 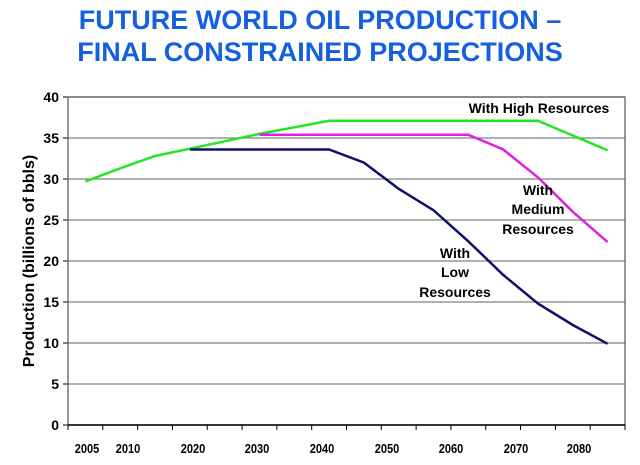 I want to click on x-tick-label: 2080, so click(x=579, y=448).